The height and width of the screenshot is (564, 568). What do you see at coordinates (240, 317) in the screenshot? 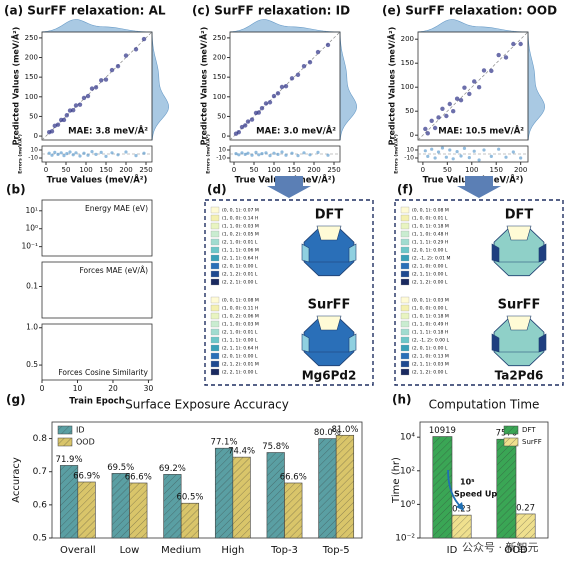
I see `legend-entry: (1, 0, 2): 0.06 M` at bounding box center [240, 317].